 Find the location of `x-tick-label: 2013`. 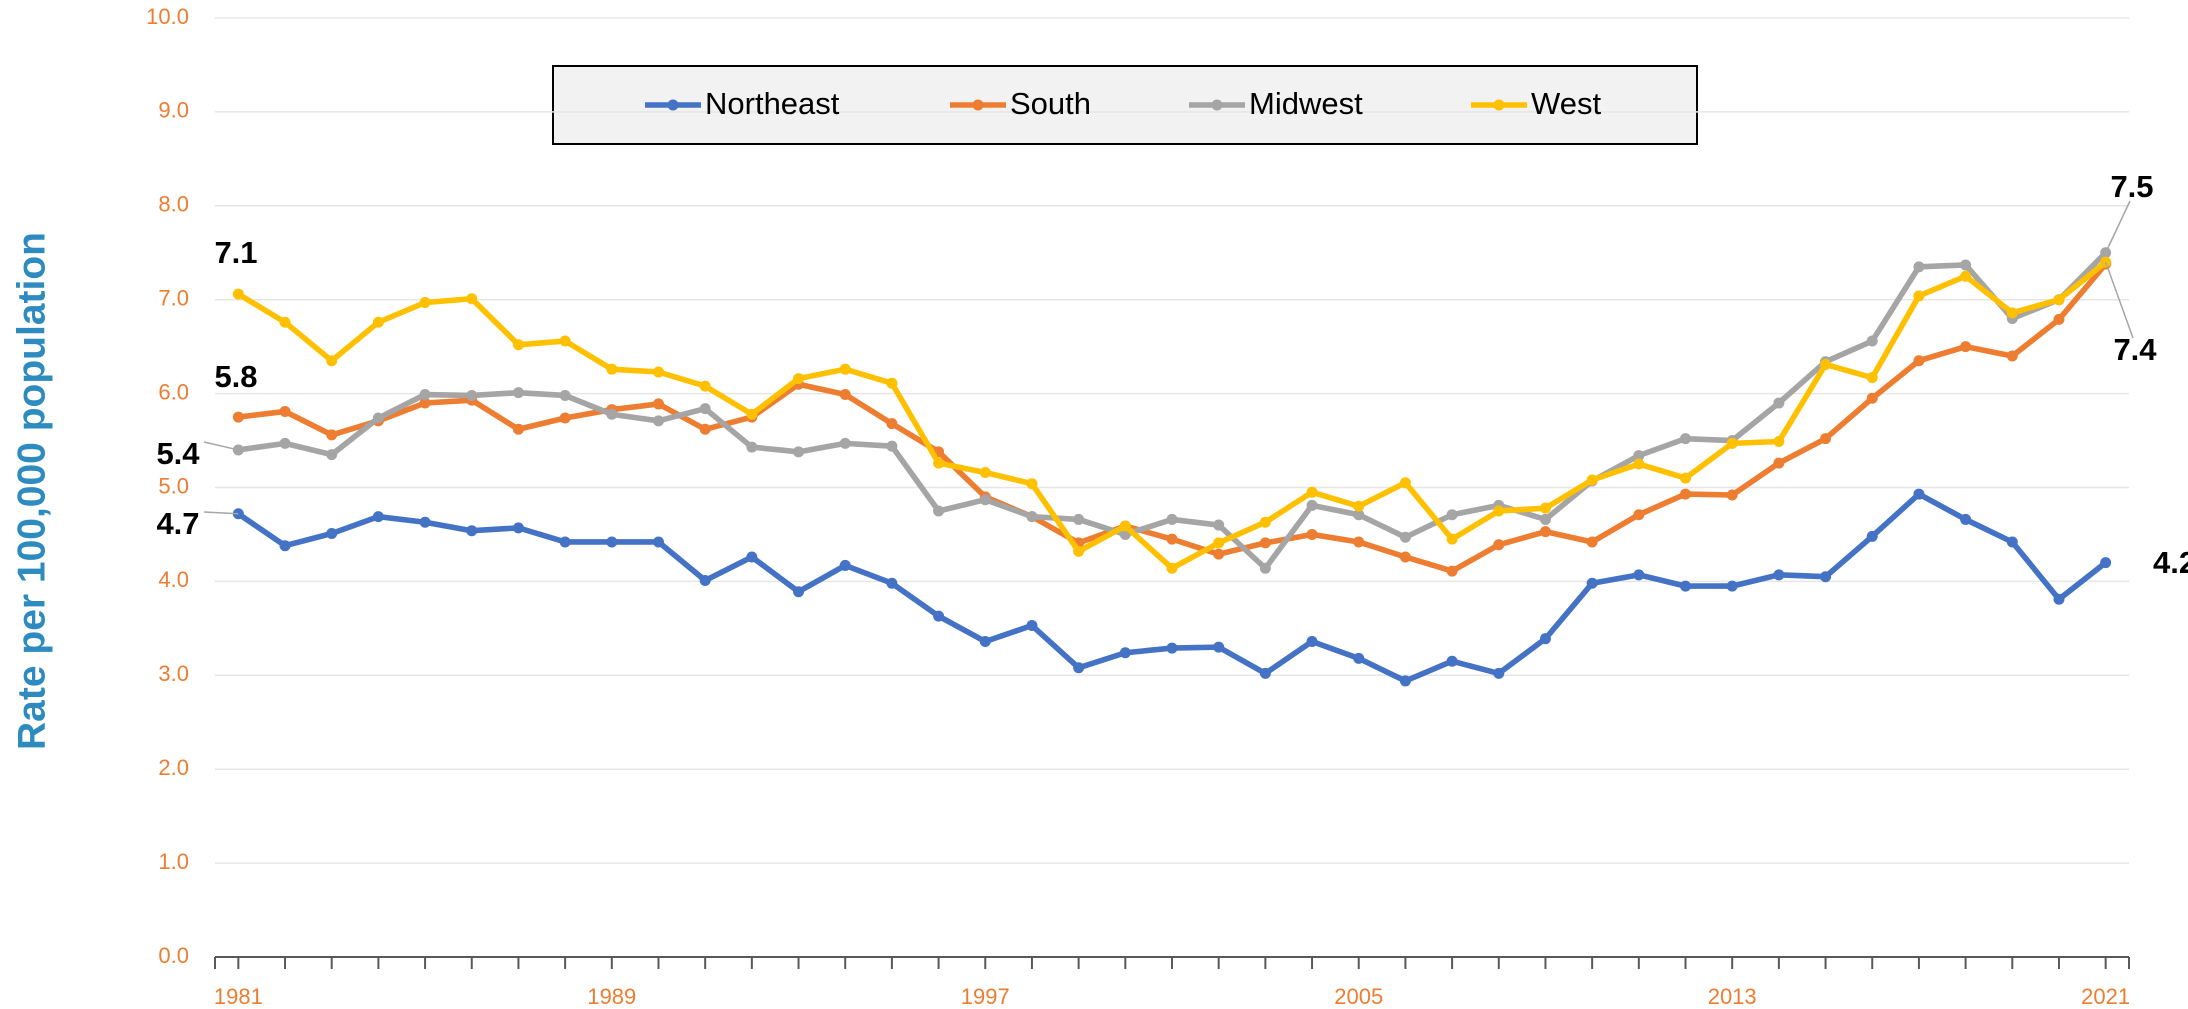

x-tick-label: 2013 is located at coordinates (1732, 996).